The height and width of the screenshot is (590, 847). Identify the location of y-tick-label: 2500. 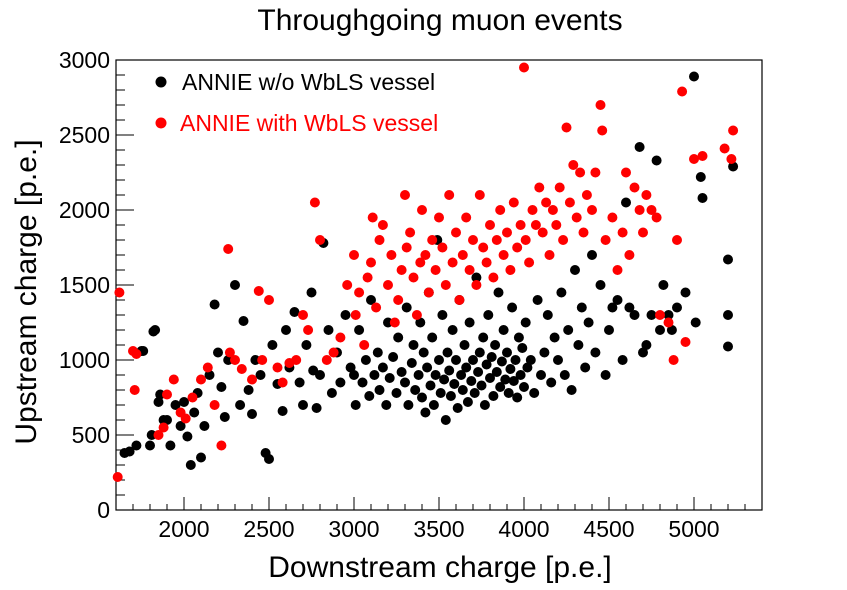
(84, 135).